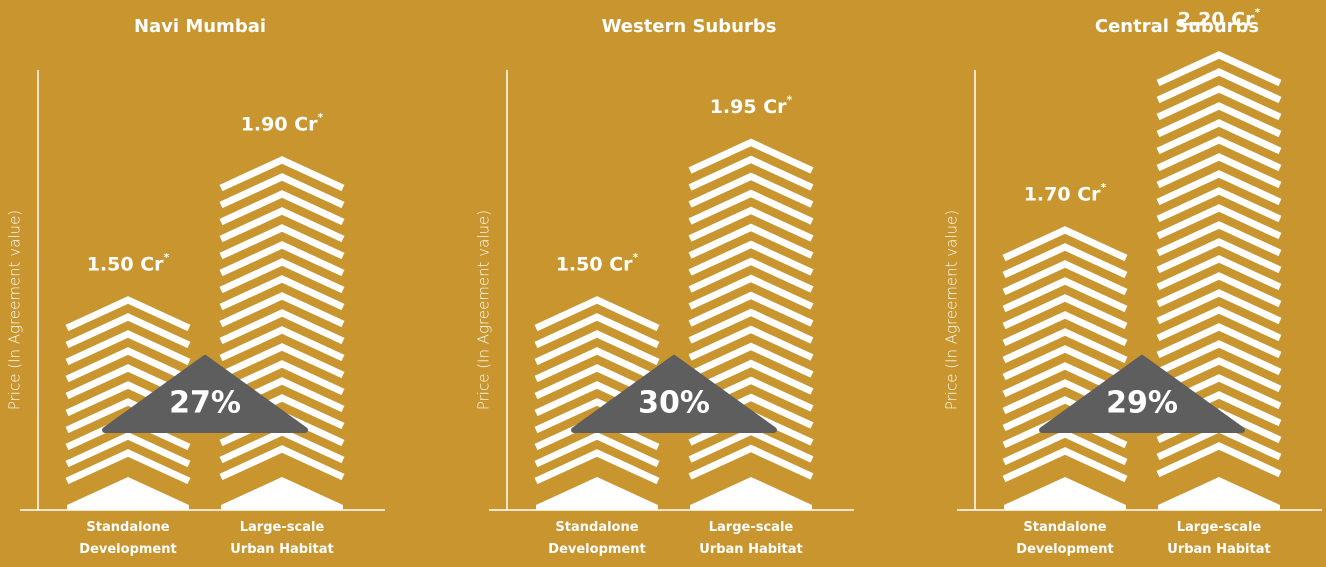  I want to click on value-label: 1.95 Cr*, so click(751, 106).